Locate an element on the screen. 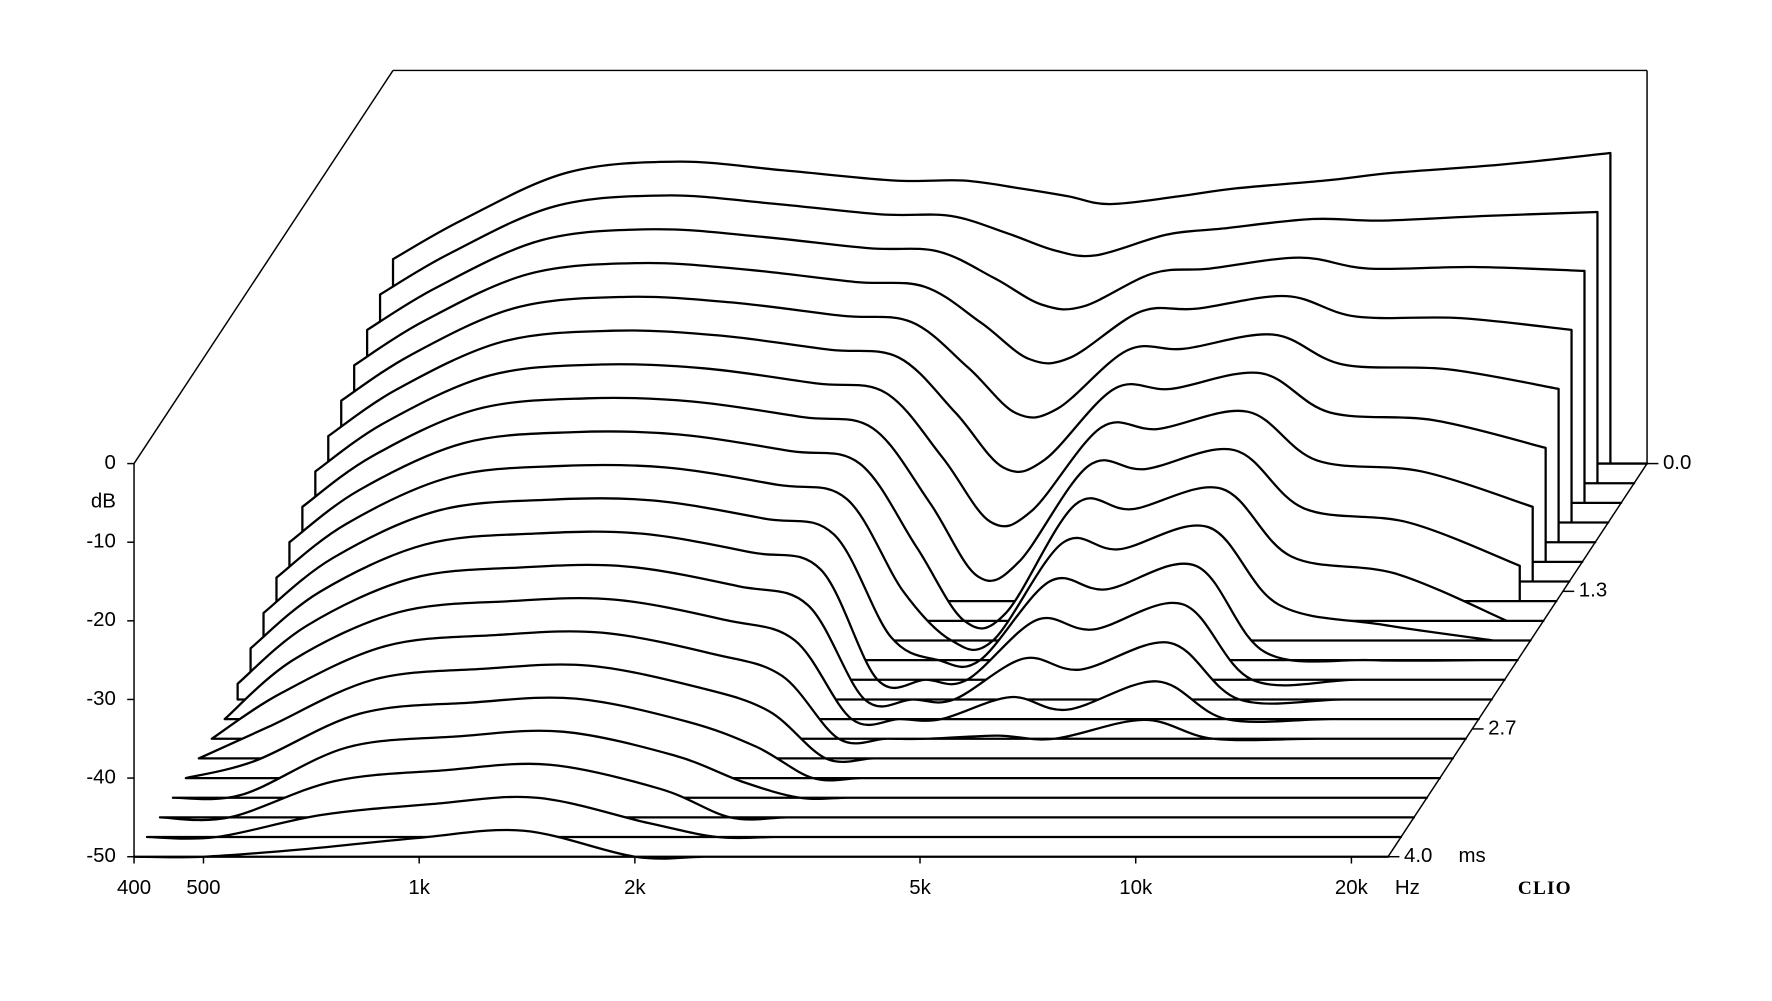 The image size is (1772, 1001). x-tick-label: 2k is located at coordinates (635, 887).